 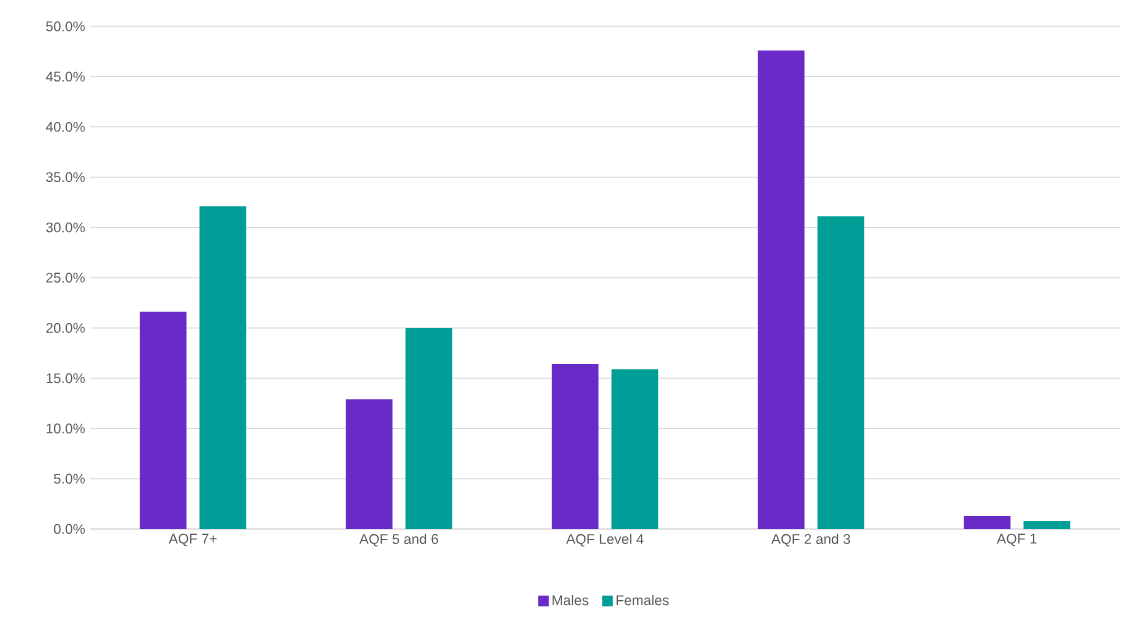 I want to click on x-tick-label: AQF Level 4, so click(x=605, y=540).